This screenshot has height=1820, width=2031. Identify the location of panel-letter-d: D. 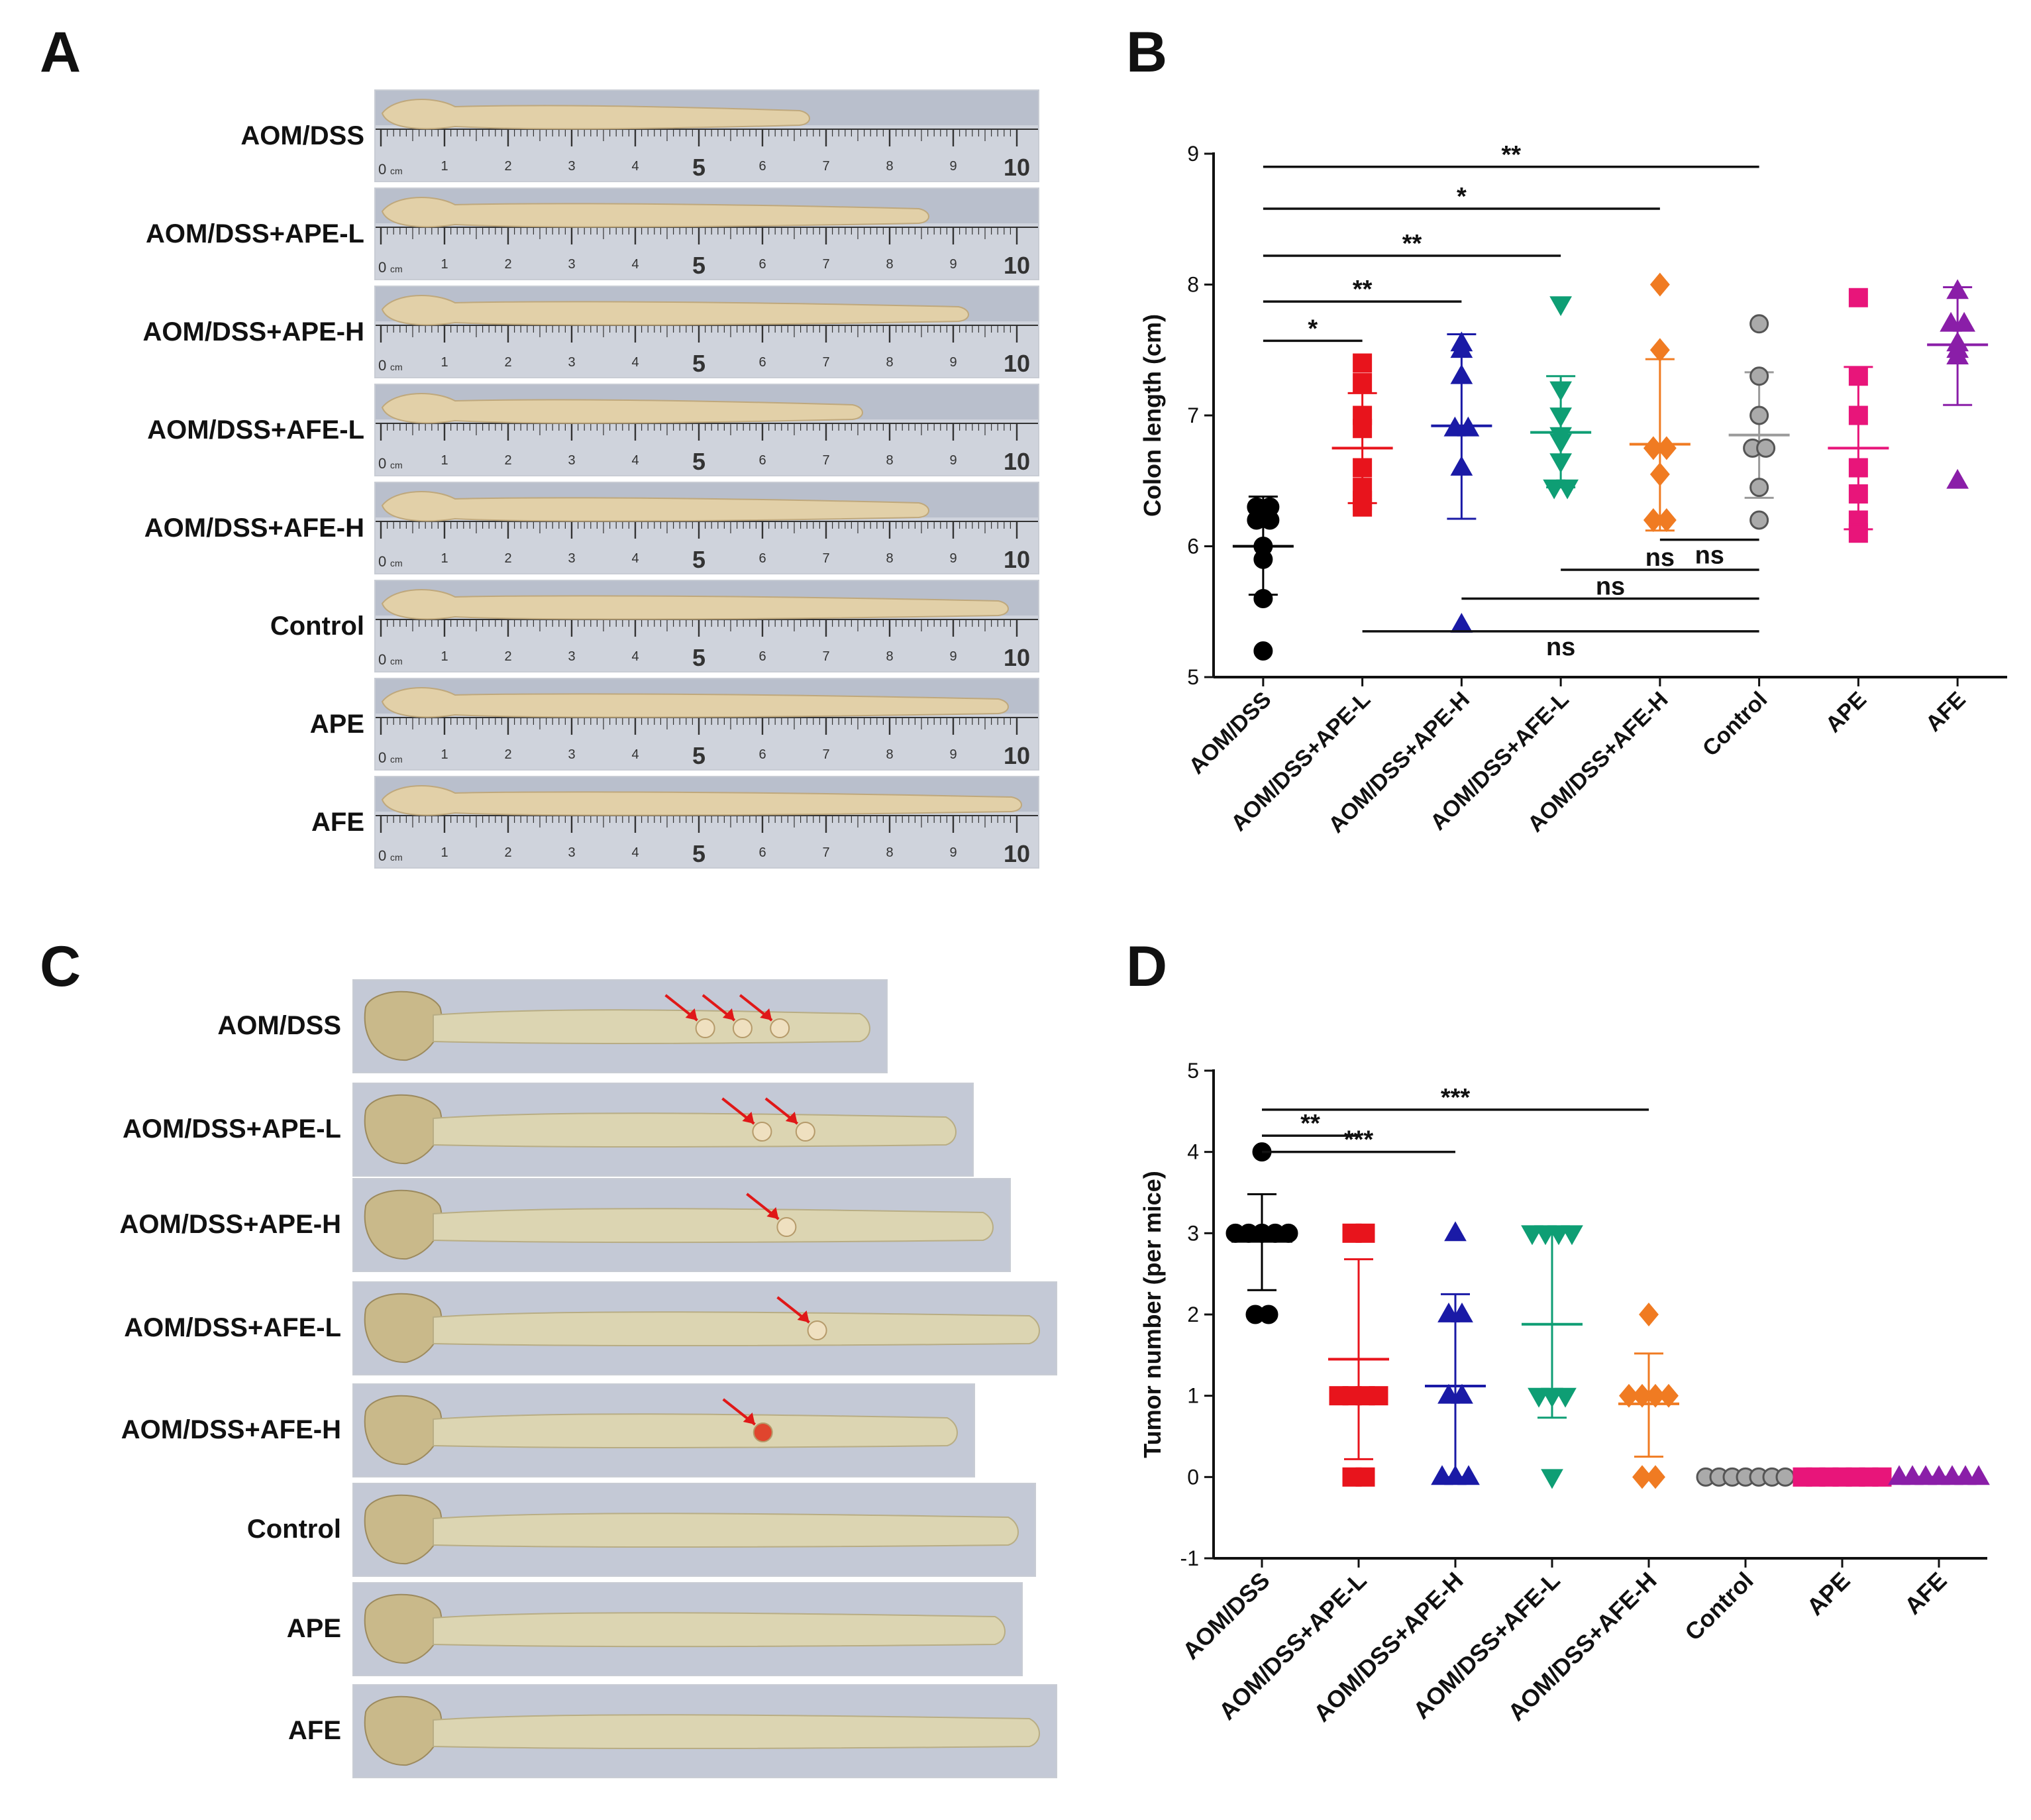
(1147, 967).